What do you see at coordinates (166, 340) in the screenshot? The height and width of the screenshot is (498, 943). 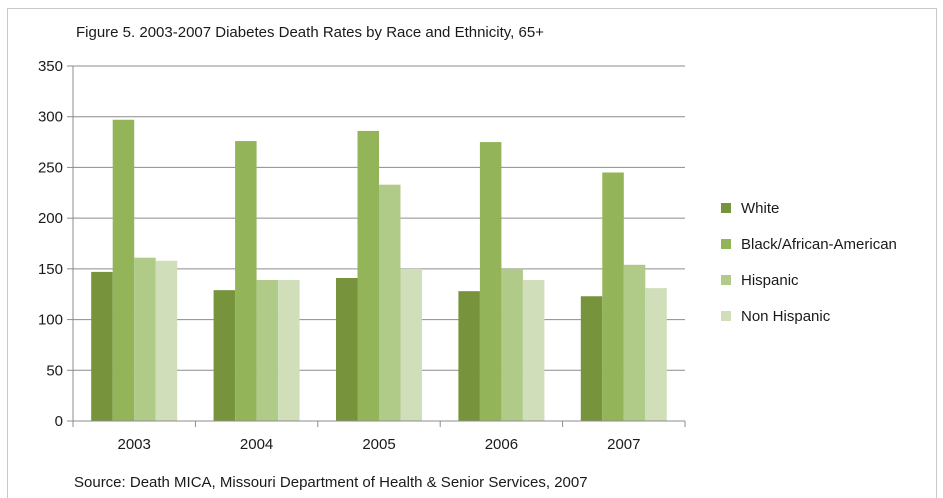 I see `bar-2003-non-hispanic` at bounding box center [166, 340].